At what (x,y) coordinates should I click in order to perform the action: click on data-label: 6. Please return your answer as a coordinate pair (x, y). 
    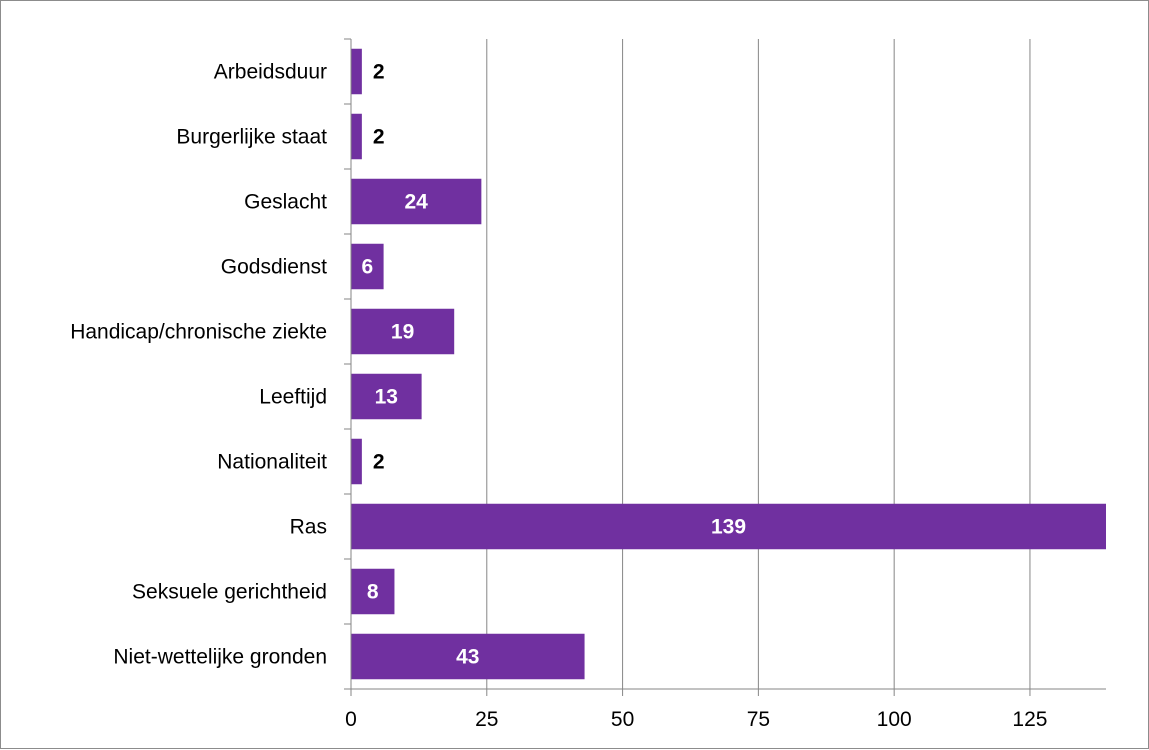
    Looking at the image, I should click on (367, 267).